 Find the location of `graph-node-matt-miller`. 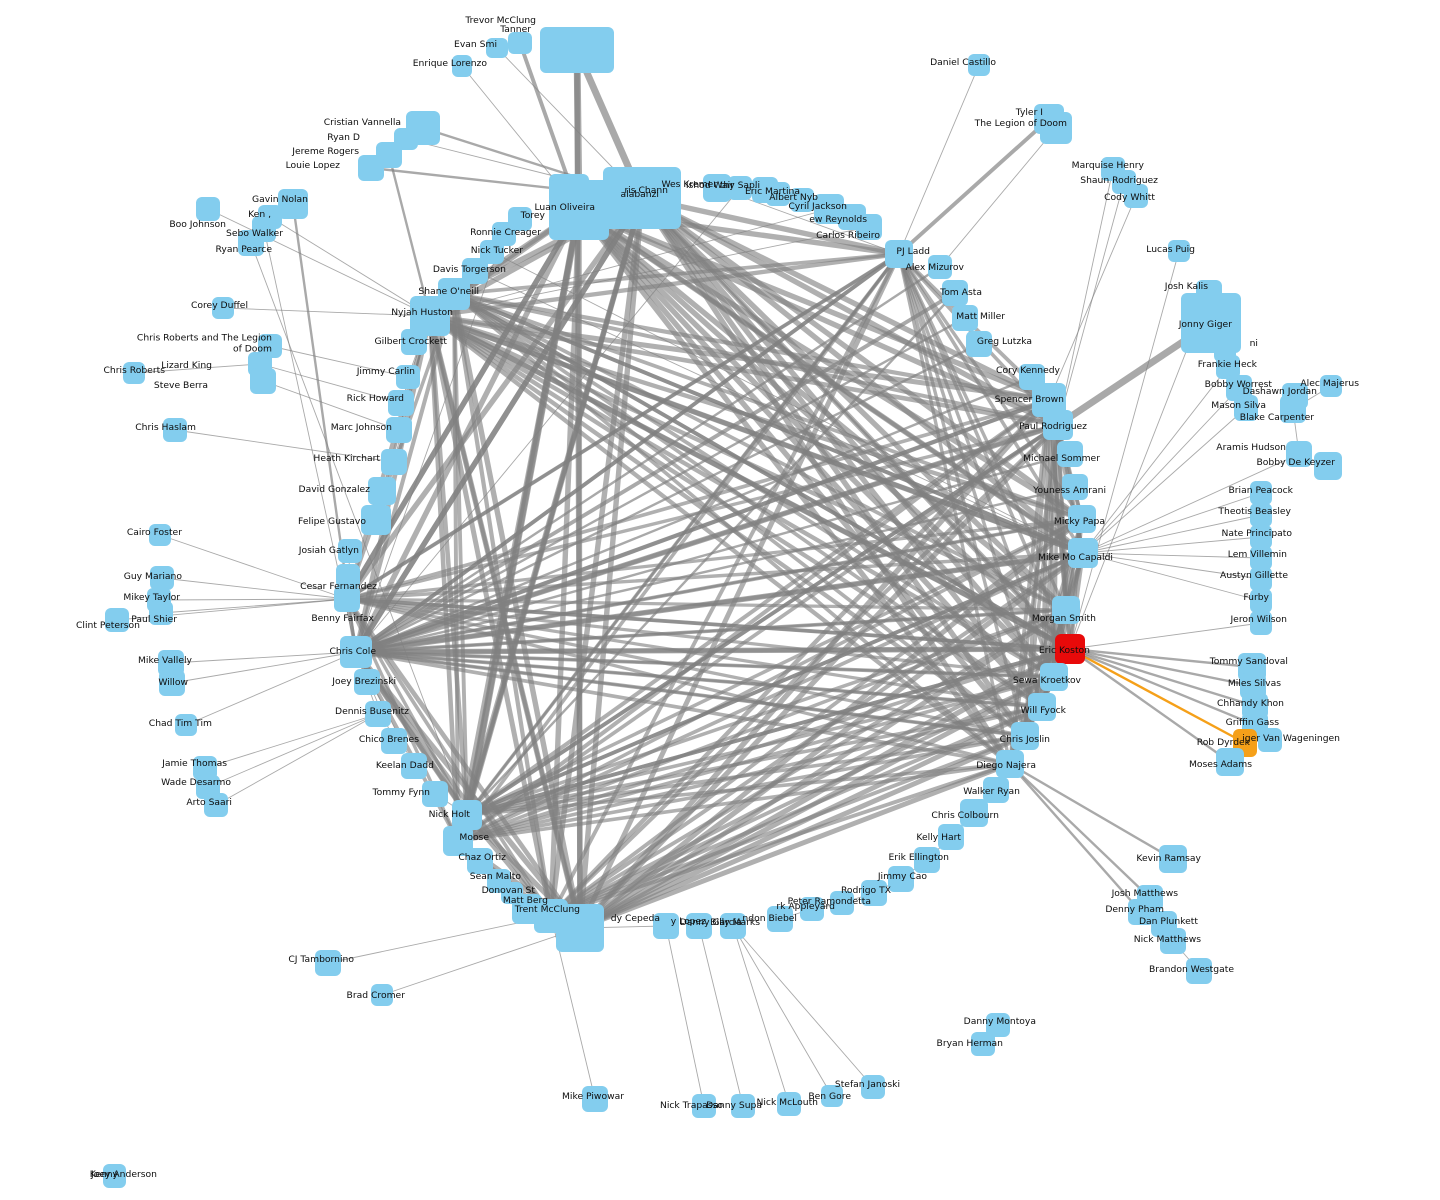

graph-node-matt-miller is located at coordinates (965, 318).